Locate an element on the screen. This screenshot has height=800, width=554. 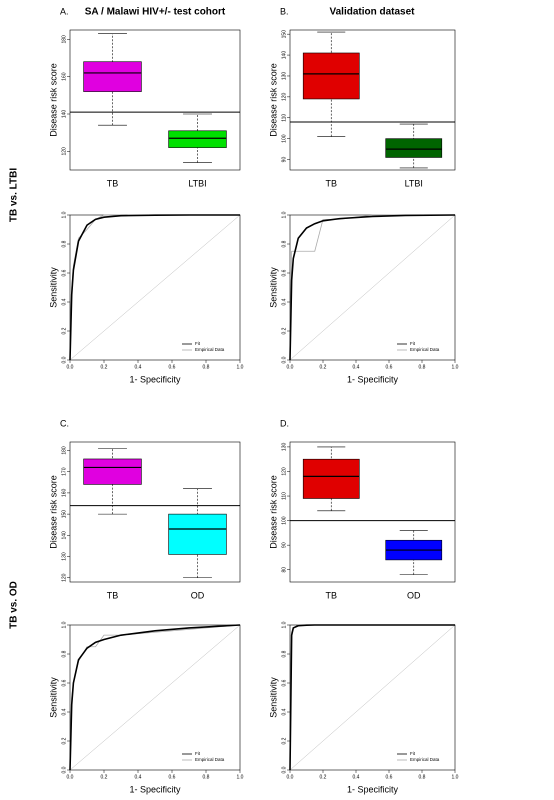
row-label: TB vs. OD is located at coordinates (14, 605).